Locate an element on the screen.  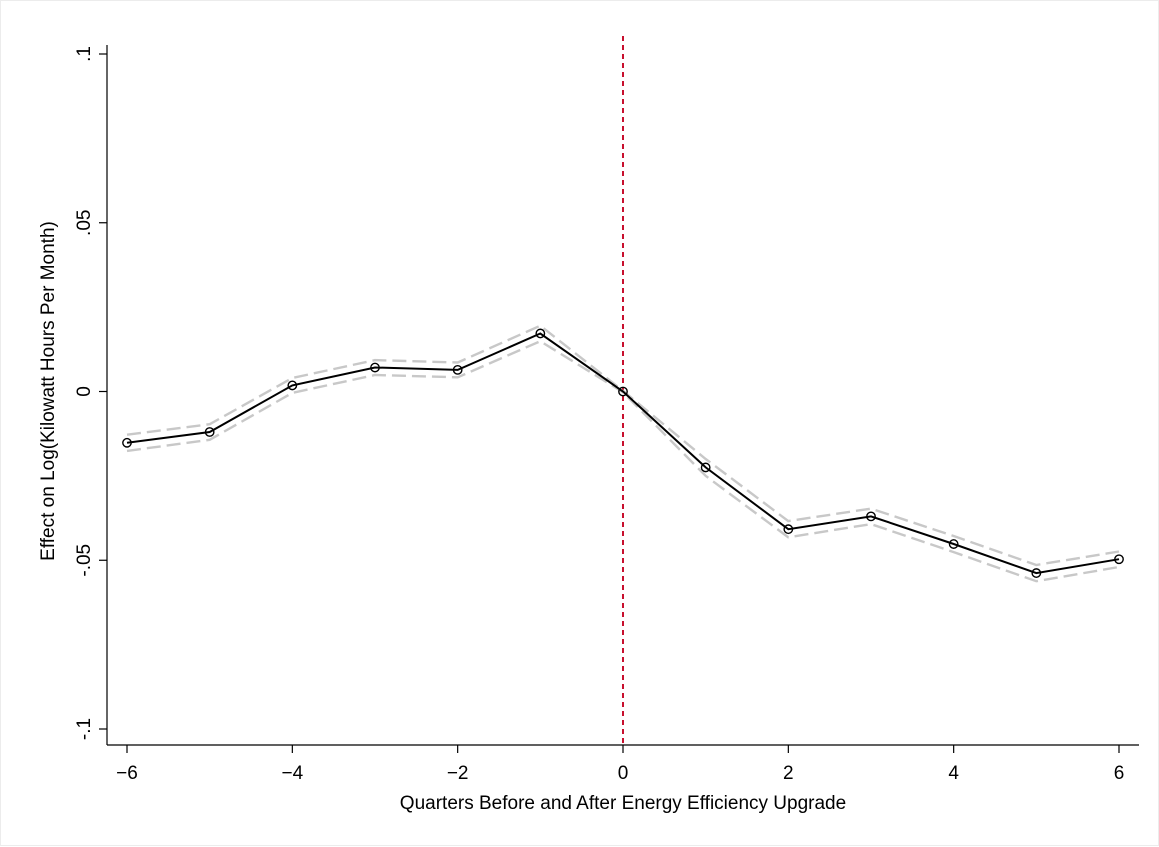
y-axis-label: Effect on Log(Kilowatt Hours Per Month) is located at coordinates (48, 391).